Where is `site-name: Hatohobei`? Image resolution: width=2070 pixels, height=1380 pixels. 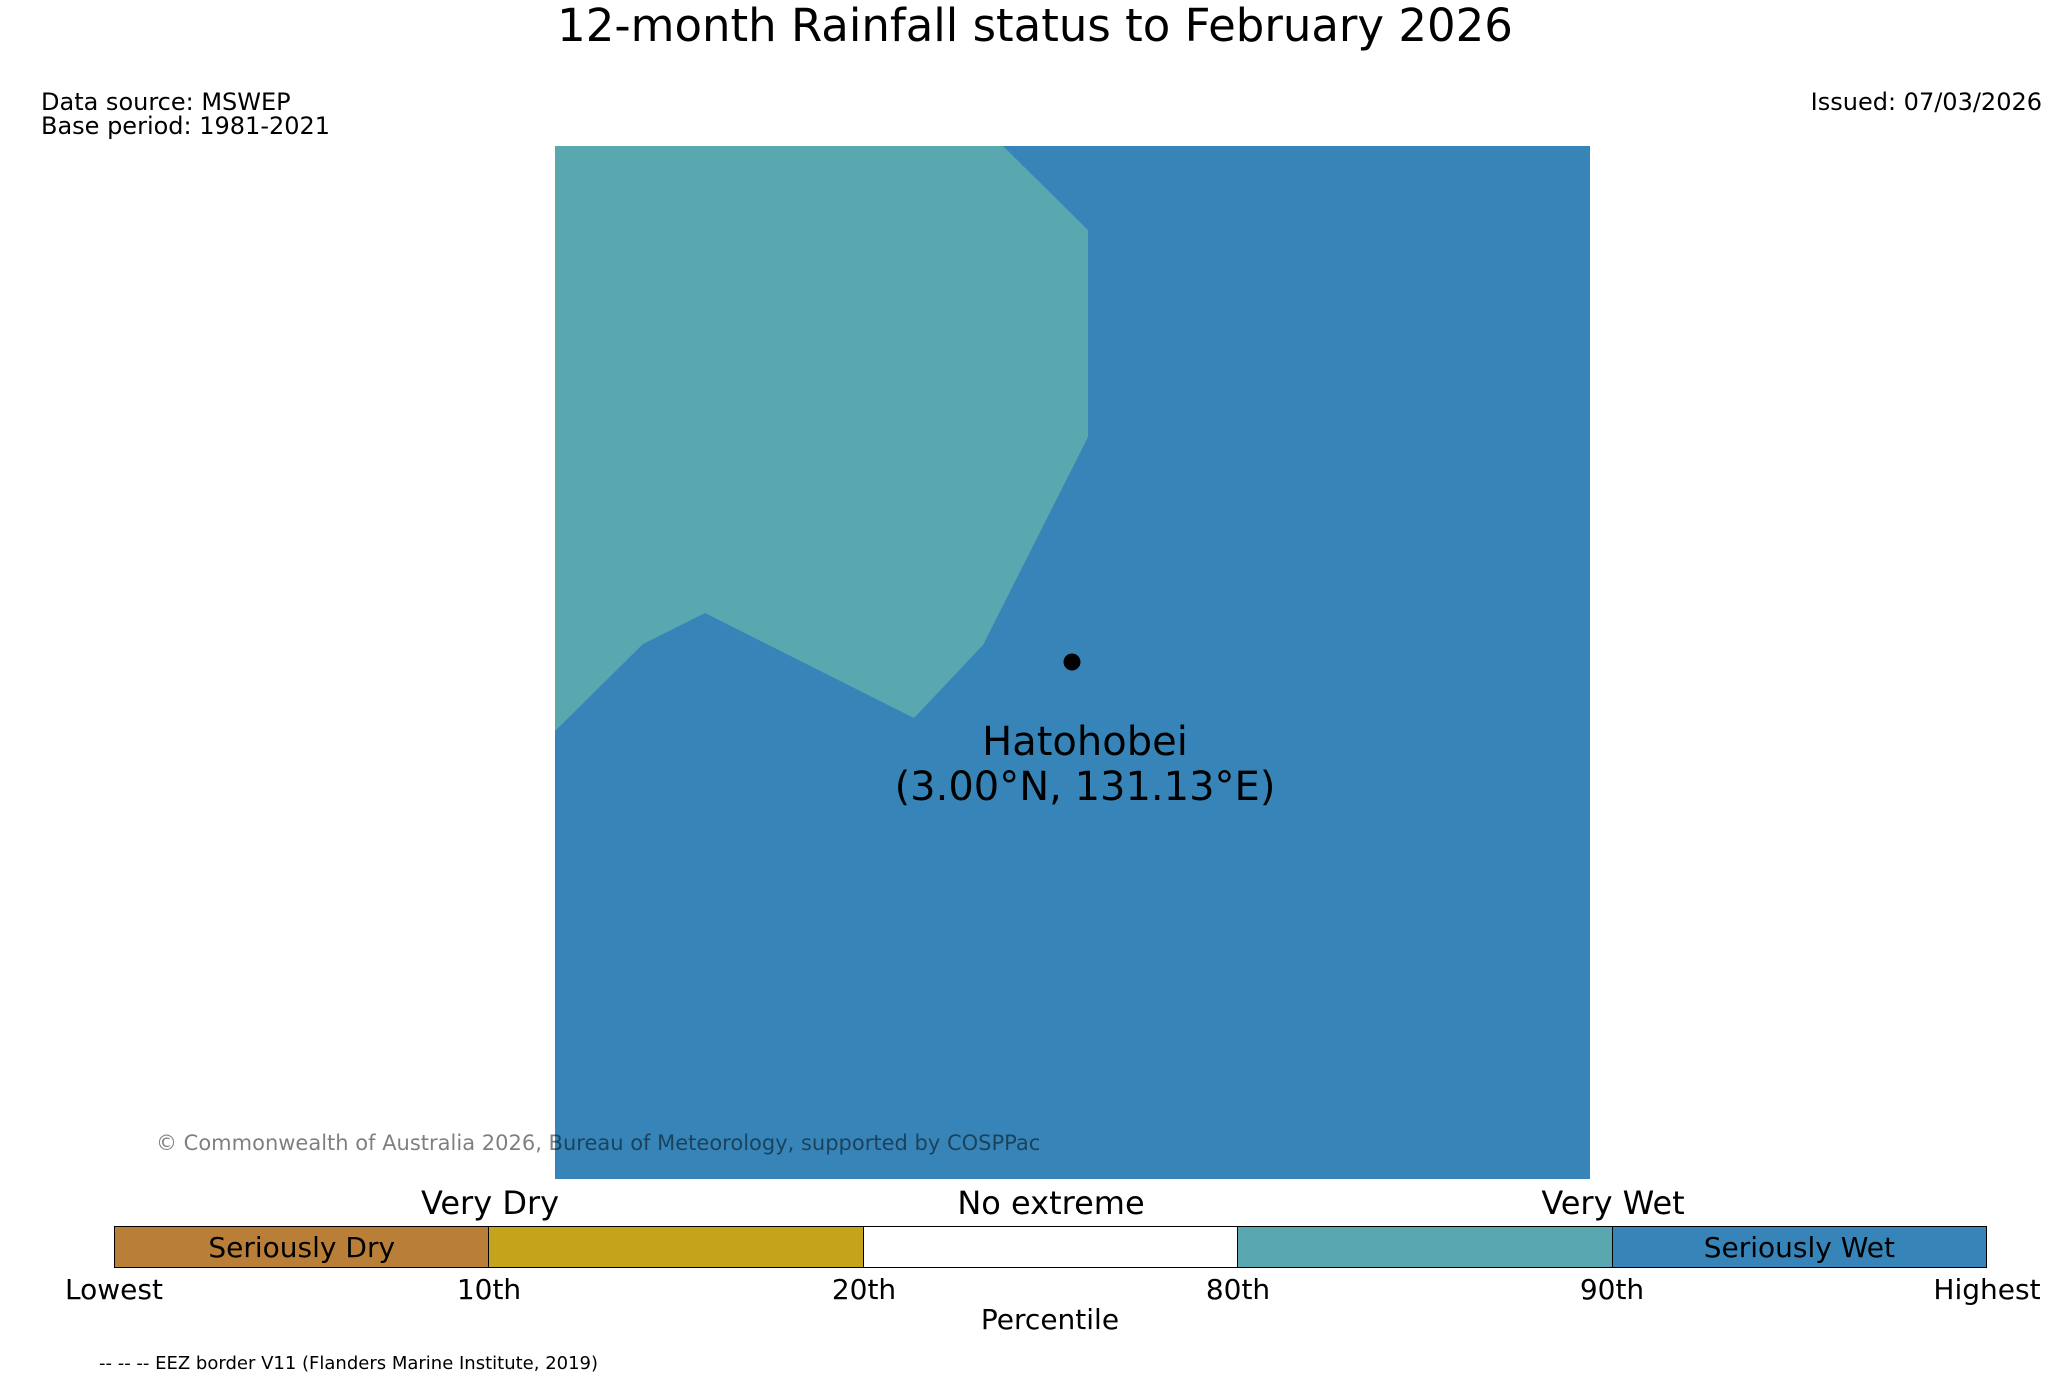
site-name: Hatohobei is located at coordinates (1085, 742).